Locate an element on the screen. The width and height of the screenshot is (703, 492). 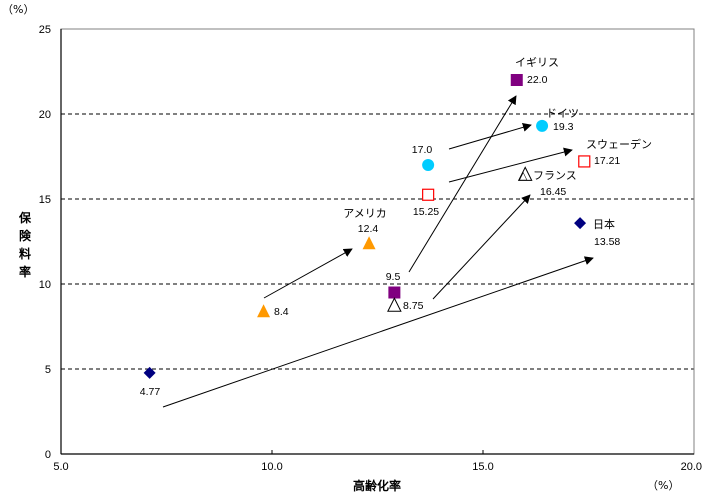
label-country: アメリカ is located at coordinates (364, 213).